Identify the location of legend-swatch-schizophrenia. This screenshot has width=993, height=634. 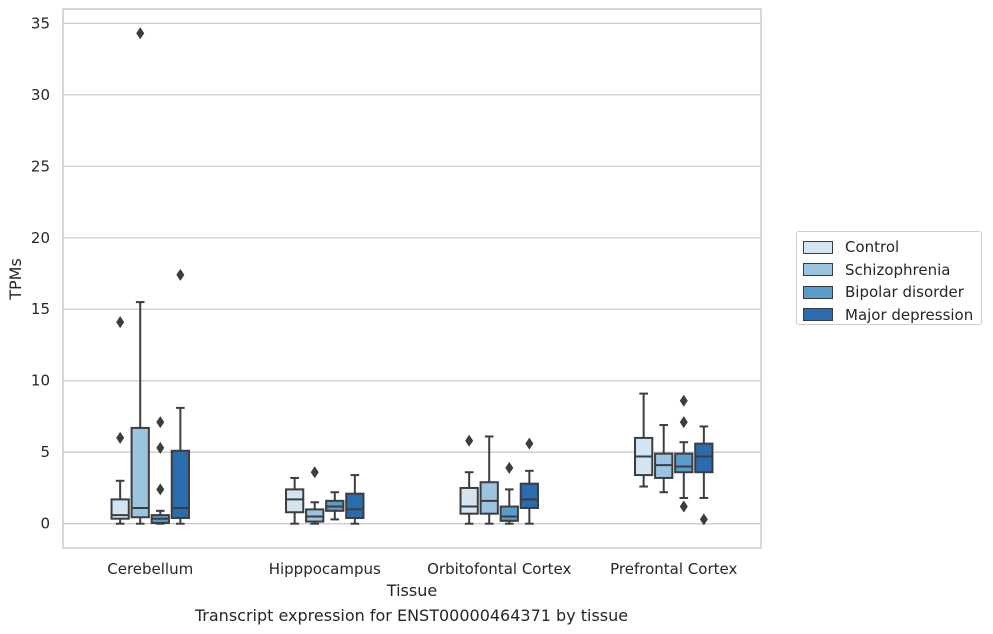
(818, 270).